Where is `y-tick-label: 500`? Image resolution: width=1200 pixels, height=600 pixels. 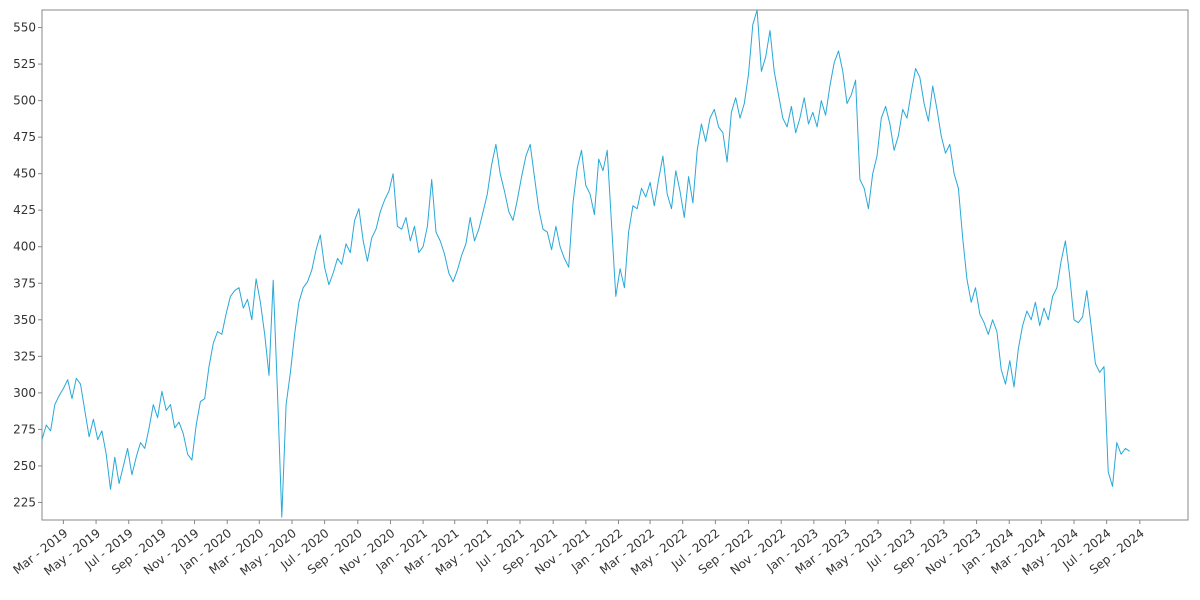
y-tick-label: 500 is located at coordinates (24, 101).